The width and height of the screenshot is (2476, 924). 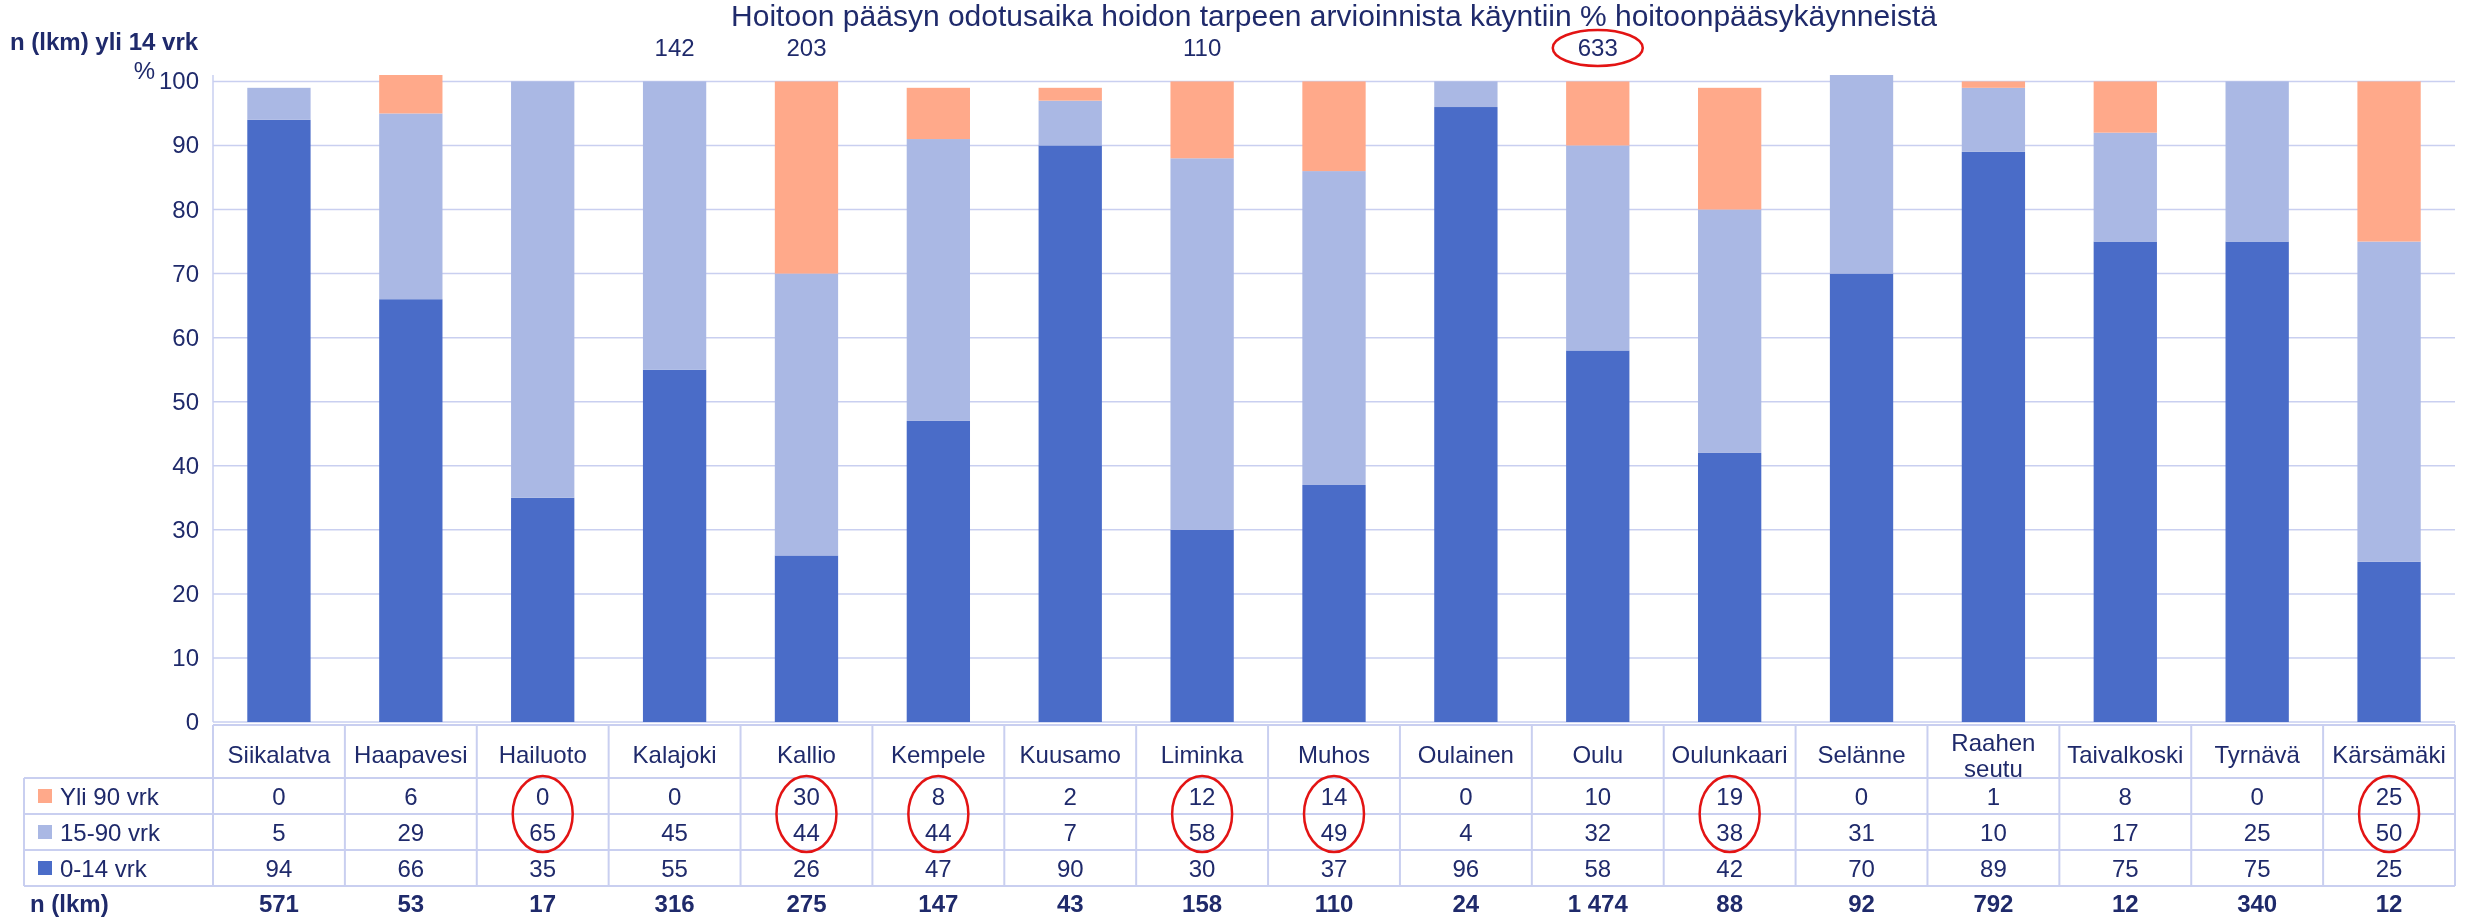 What do you see at coordinates (1598, 903) in the screenshot?
I see `text: 1 474` at bounding box center [1598, 903].